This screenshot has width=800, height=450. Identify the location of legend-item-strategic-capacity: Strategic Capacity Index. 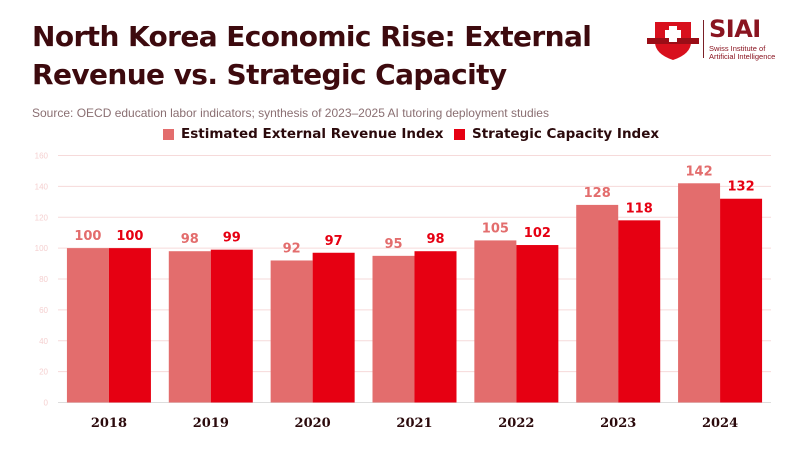
(556, 134).